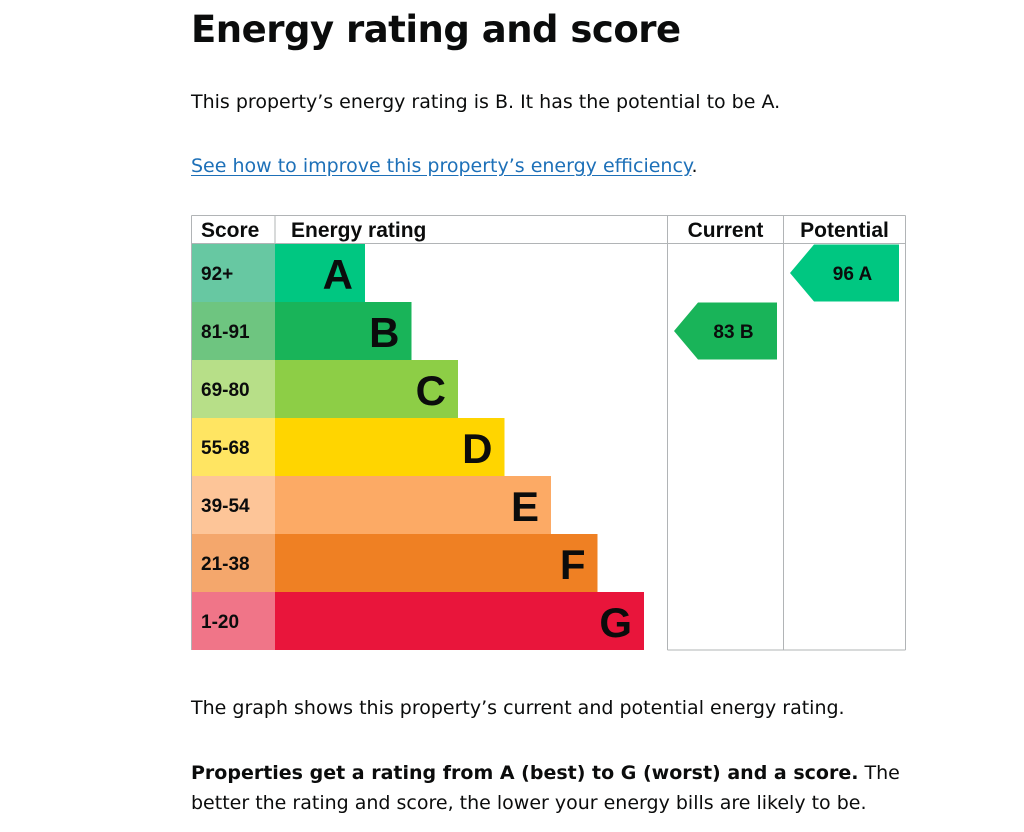 This screenshot has height=832, width=1024. I want to click on score-label-f: 21-38, so click(225, 564).